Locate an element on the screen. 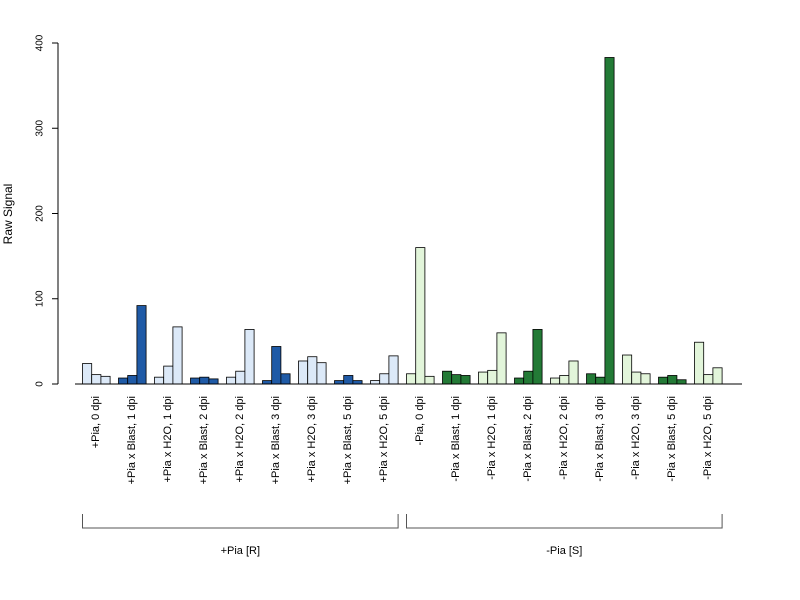  group-brackets: +Pia [R] -Pia [S] is located at coordinates (402, 535).